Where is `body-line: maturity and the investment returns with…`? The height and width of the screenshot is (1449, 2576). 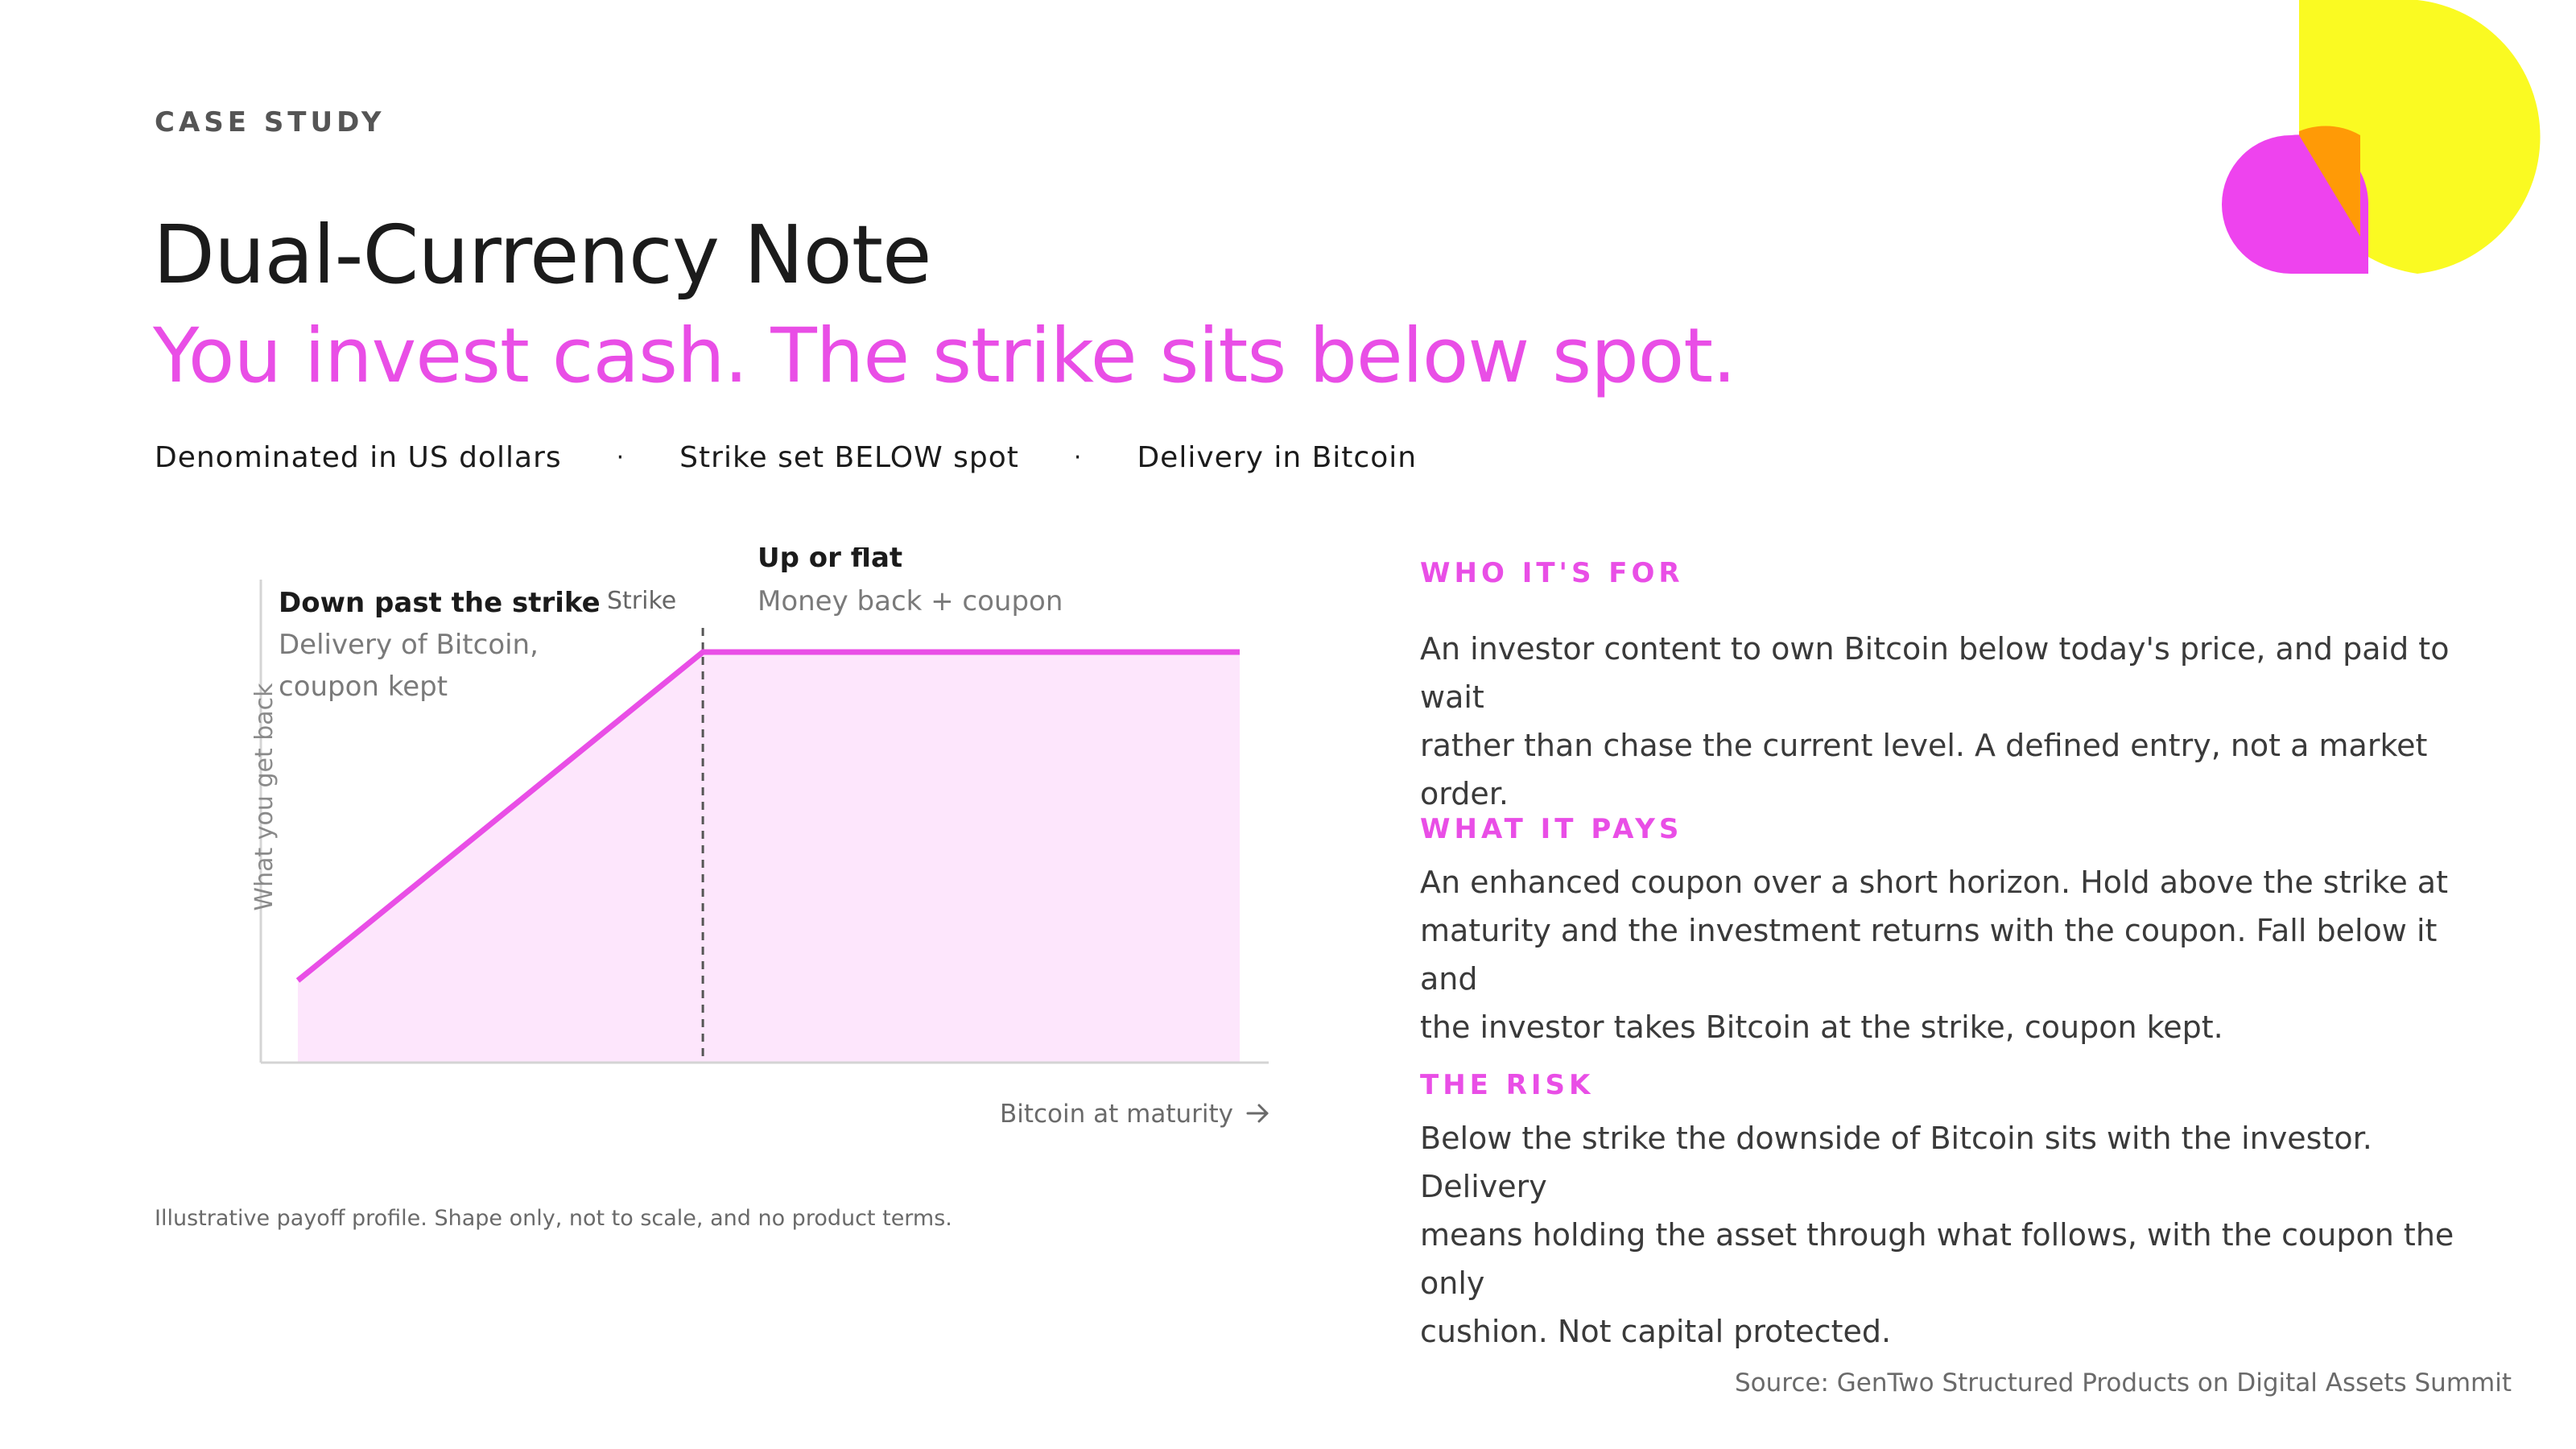
body-line: maturity and the investment returns with… is located at coordinates (1929, 955).